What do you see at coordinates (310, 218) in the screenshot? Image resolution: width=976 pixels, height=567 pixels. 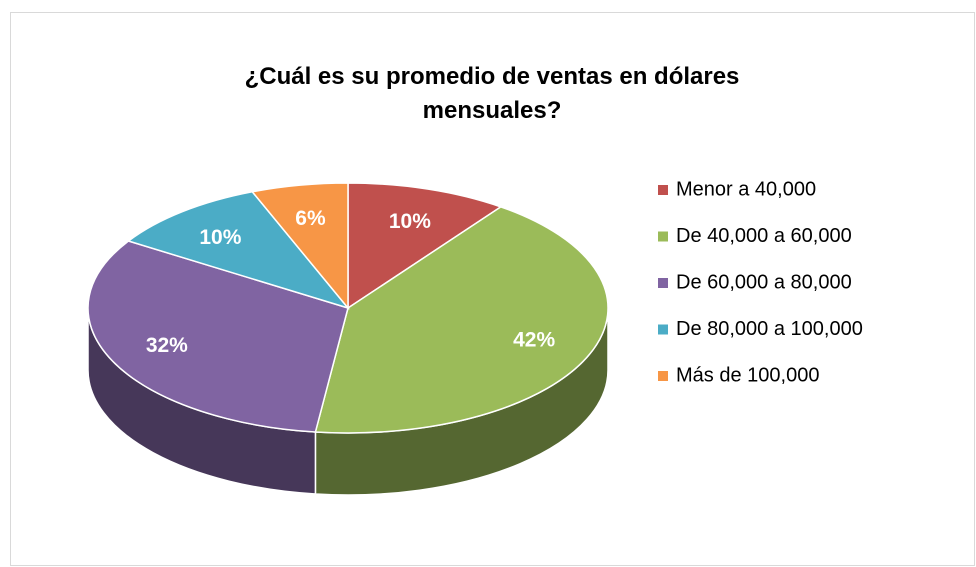 I see `data-label: 6%` at bounding box center [310, 218].